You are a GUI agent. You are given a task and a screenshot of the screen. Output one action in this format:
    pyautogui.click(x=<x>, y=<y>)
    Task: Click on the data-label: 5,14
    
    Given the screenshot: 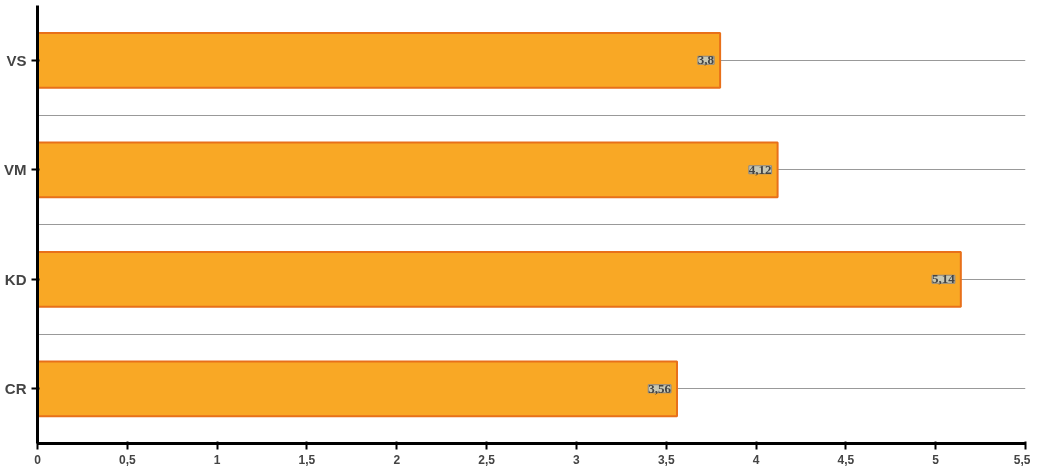 What is the action you would take?
    pyautogui.click(x=944, y=279)
    